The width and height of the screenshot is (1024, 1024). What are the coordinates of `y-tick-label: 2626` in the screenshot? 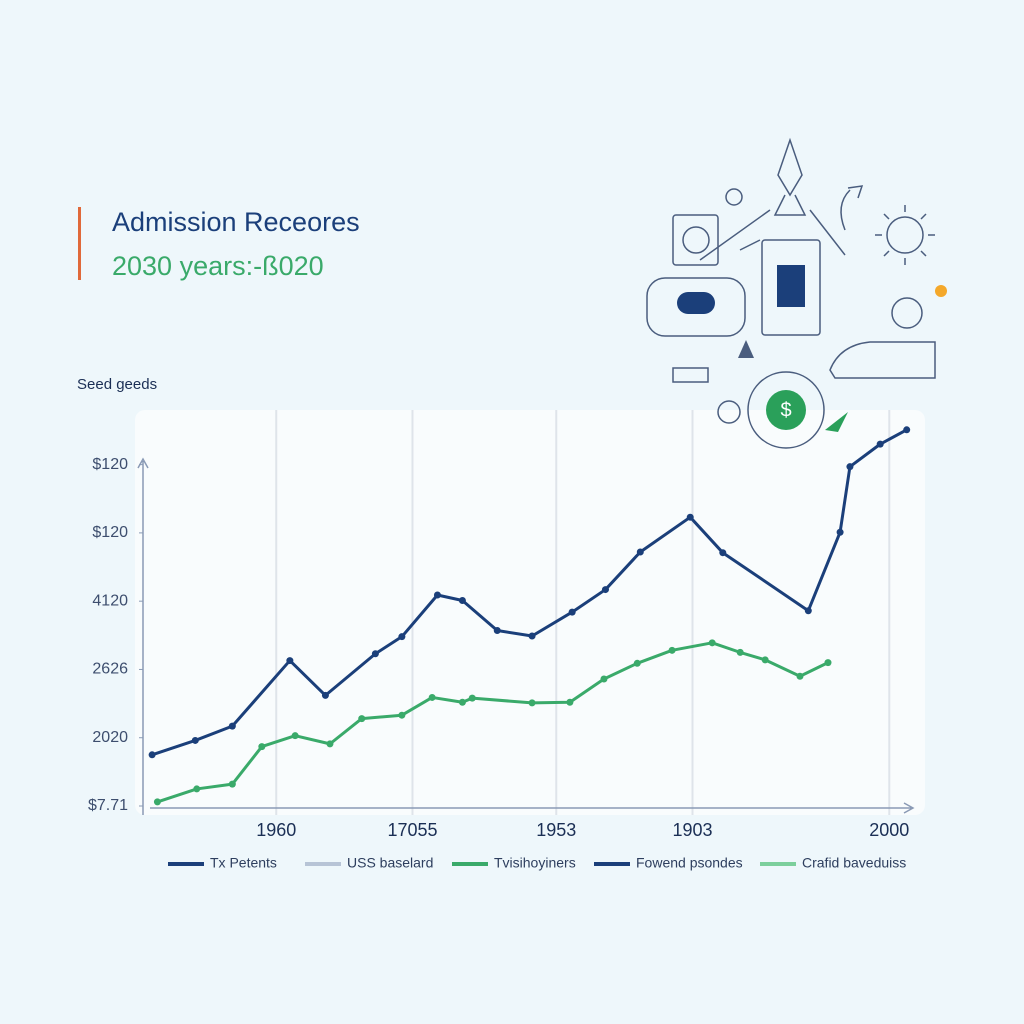 It's located at (110, 669).